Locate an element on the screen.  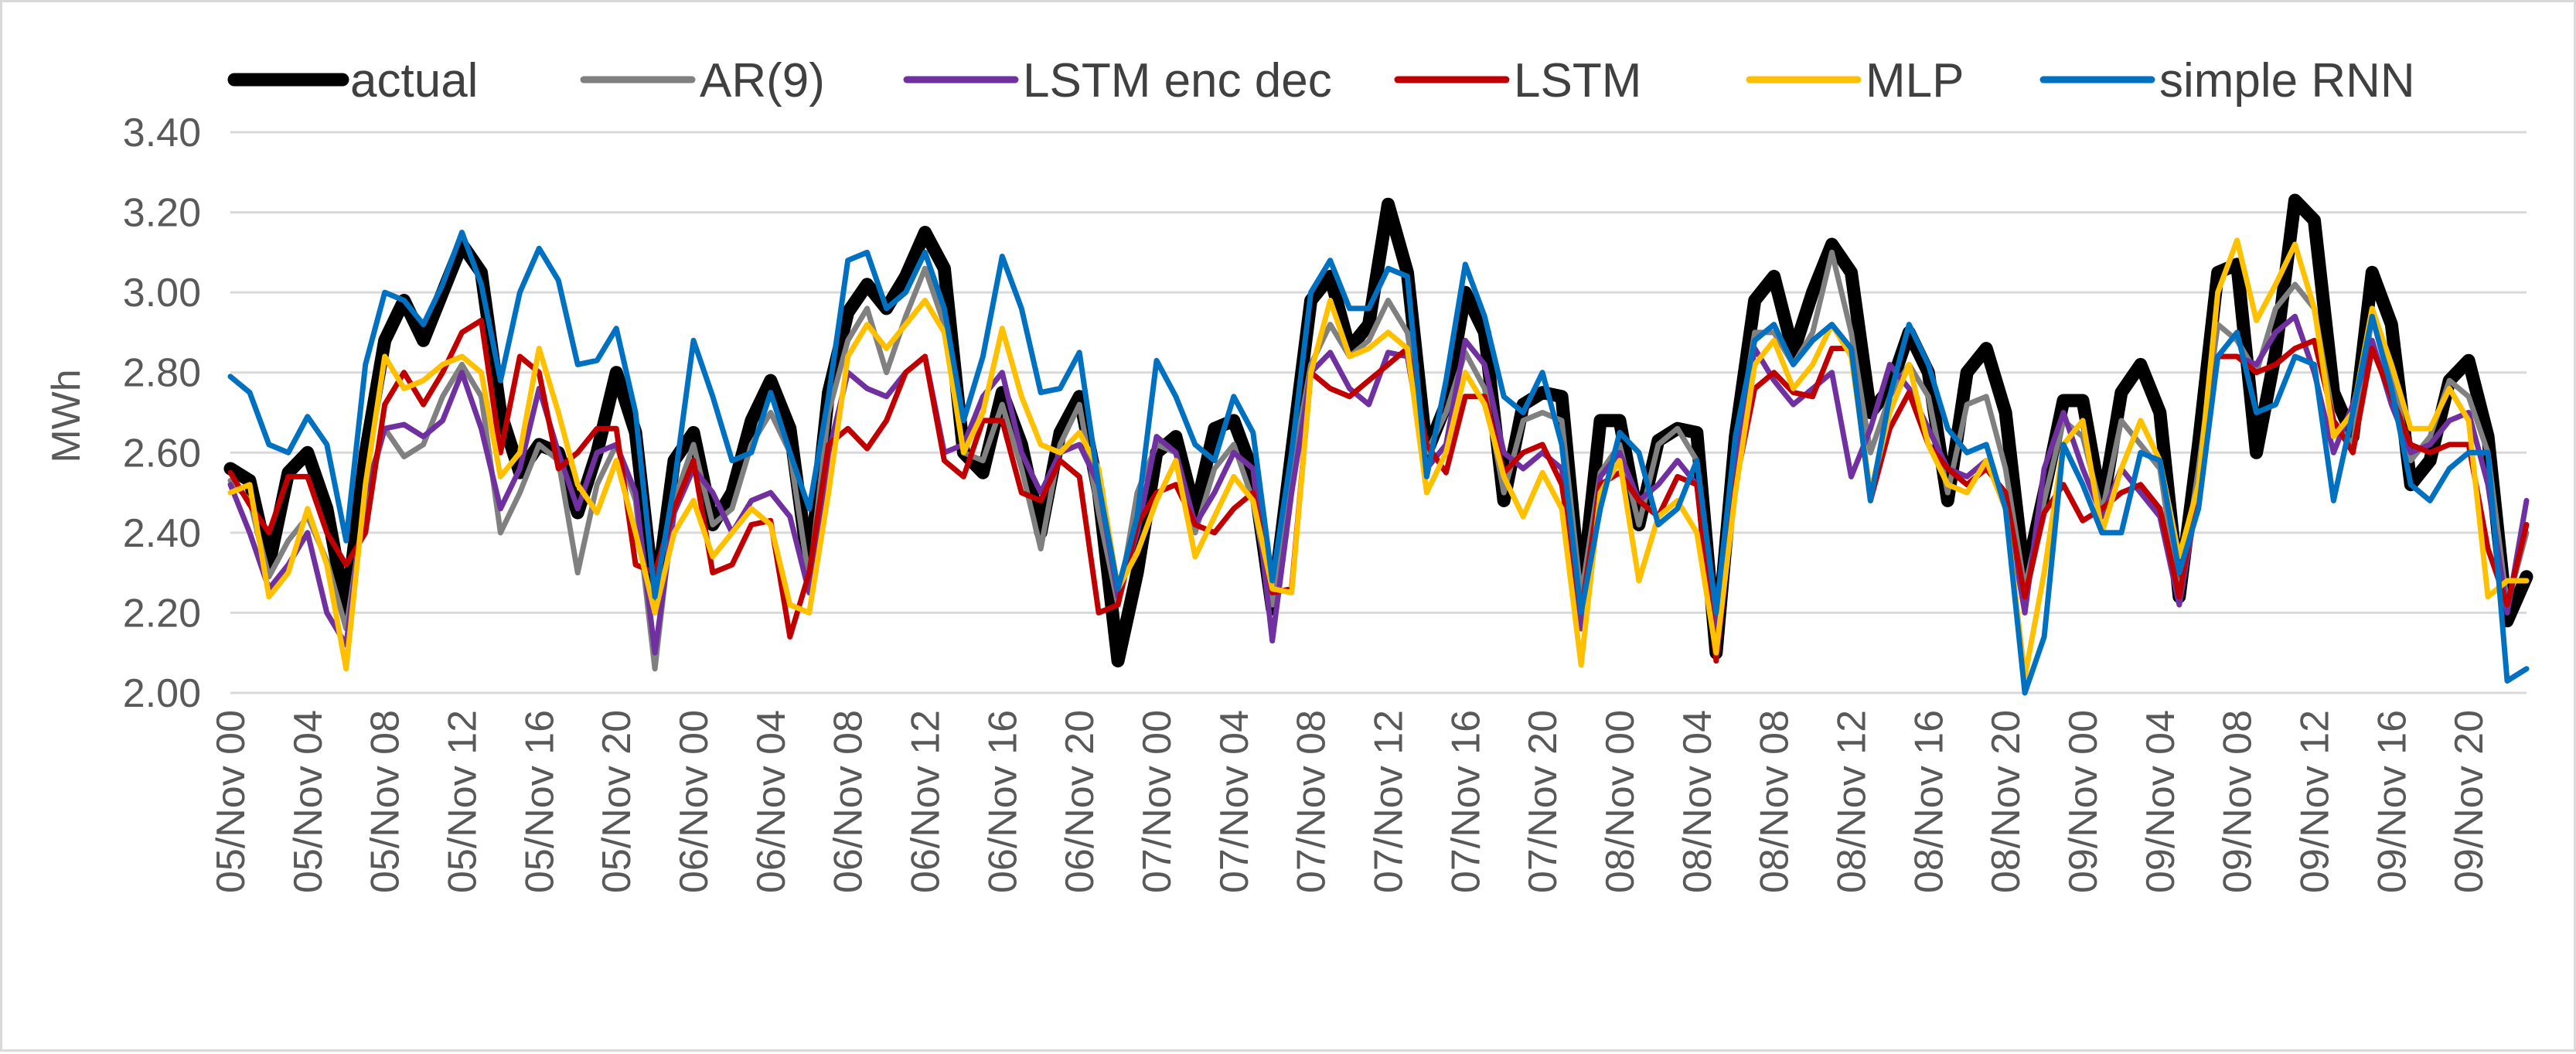
x-tick-label: 07/Nov 04 is located at coordinates (1234, 801).